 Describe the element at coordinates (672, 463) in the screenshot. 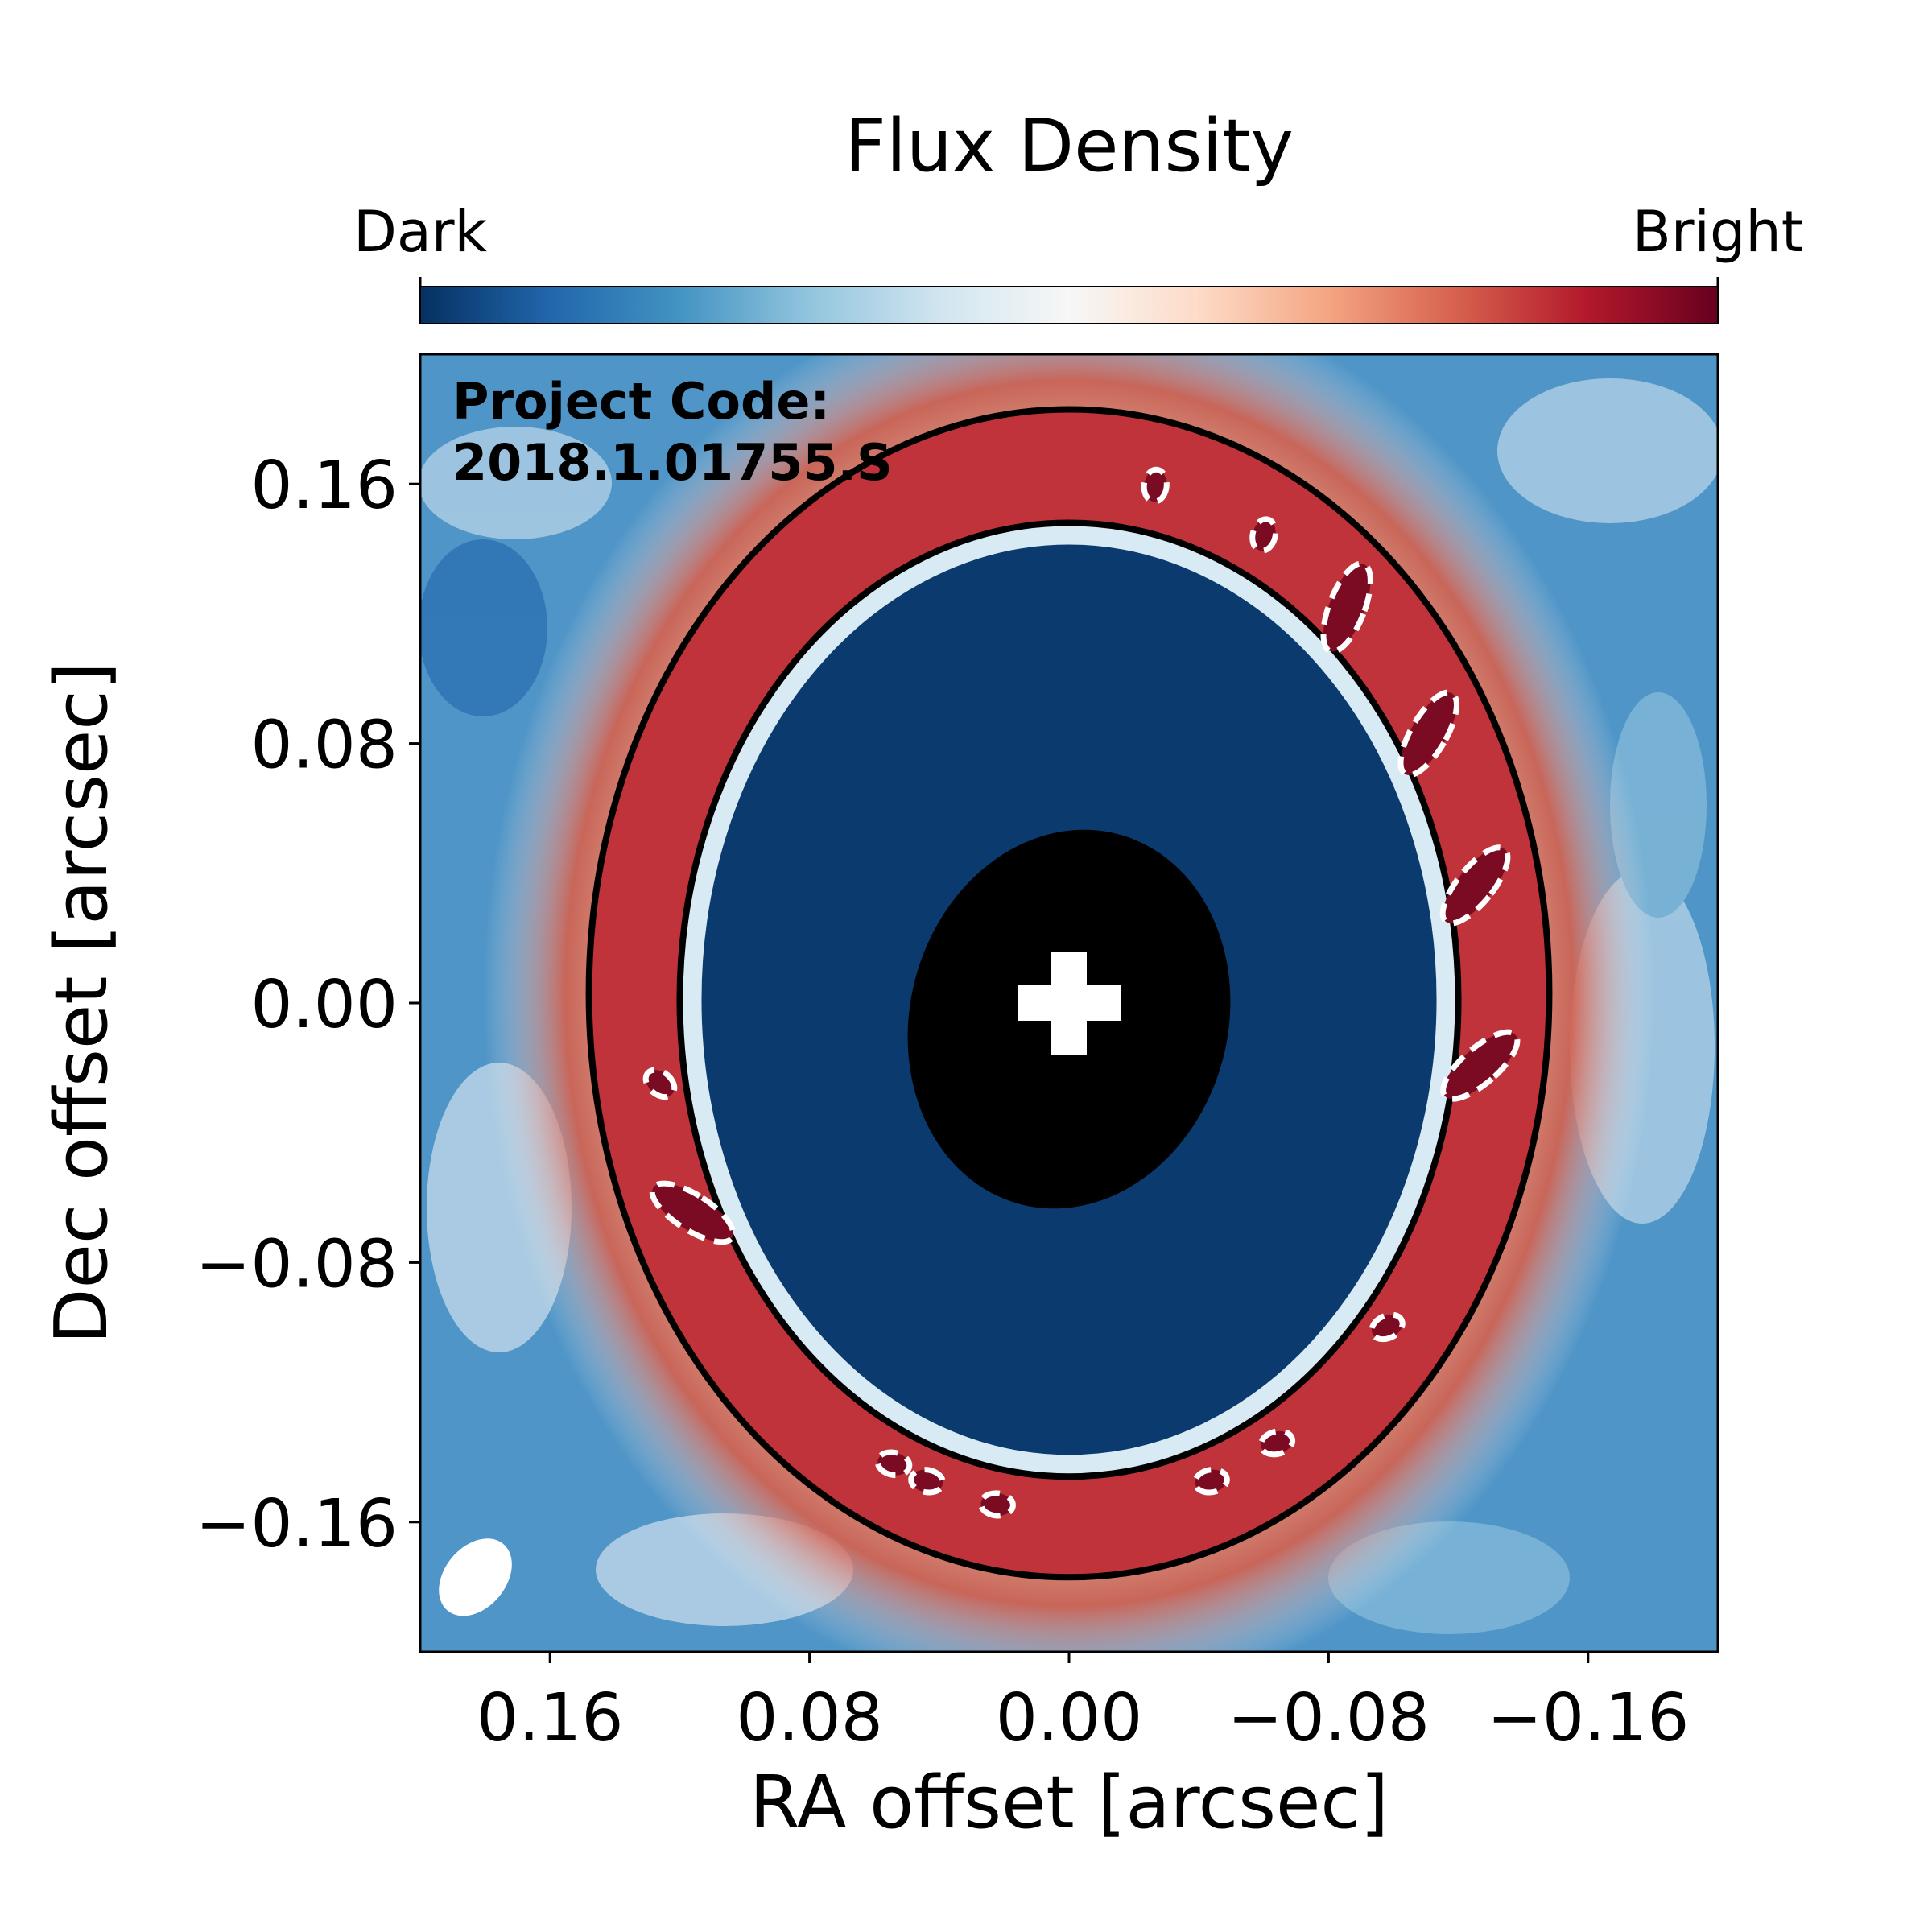

I see `project-code-value: 2018.1.01755.S` at that location.